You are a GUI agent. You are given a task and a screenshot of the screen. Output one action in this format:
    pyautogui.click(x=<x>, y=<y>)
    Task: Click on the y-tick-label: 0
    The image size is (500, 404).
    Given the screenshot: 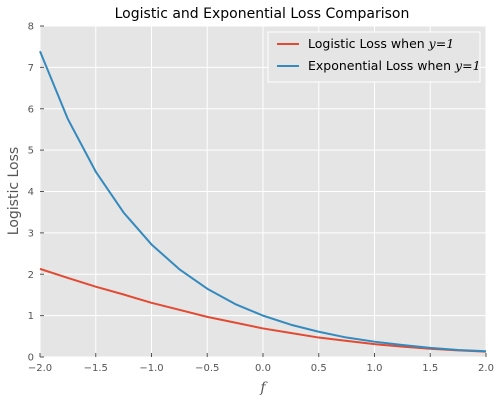 What is the action you would take?
    pyautogui.click(x=31, y=358)
    